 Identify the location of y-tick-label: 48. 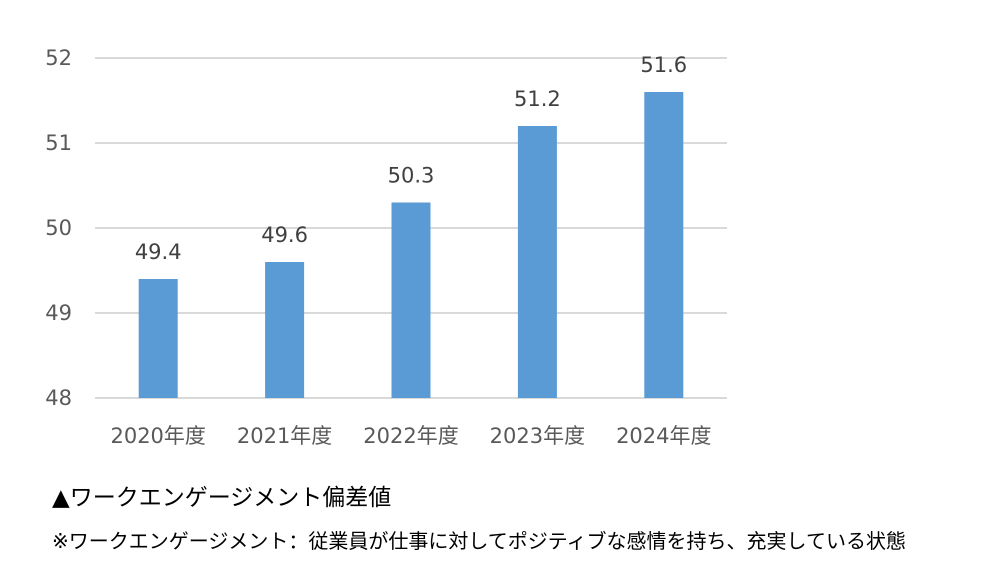
(58, 398).